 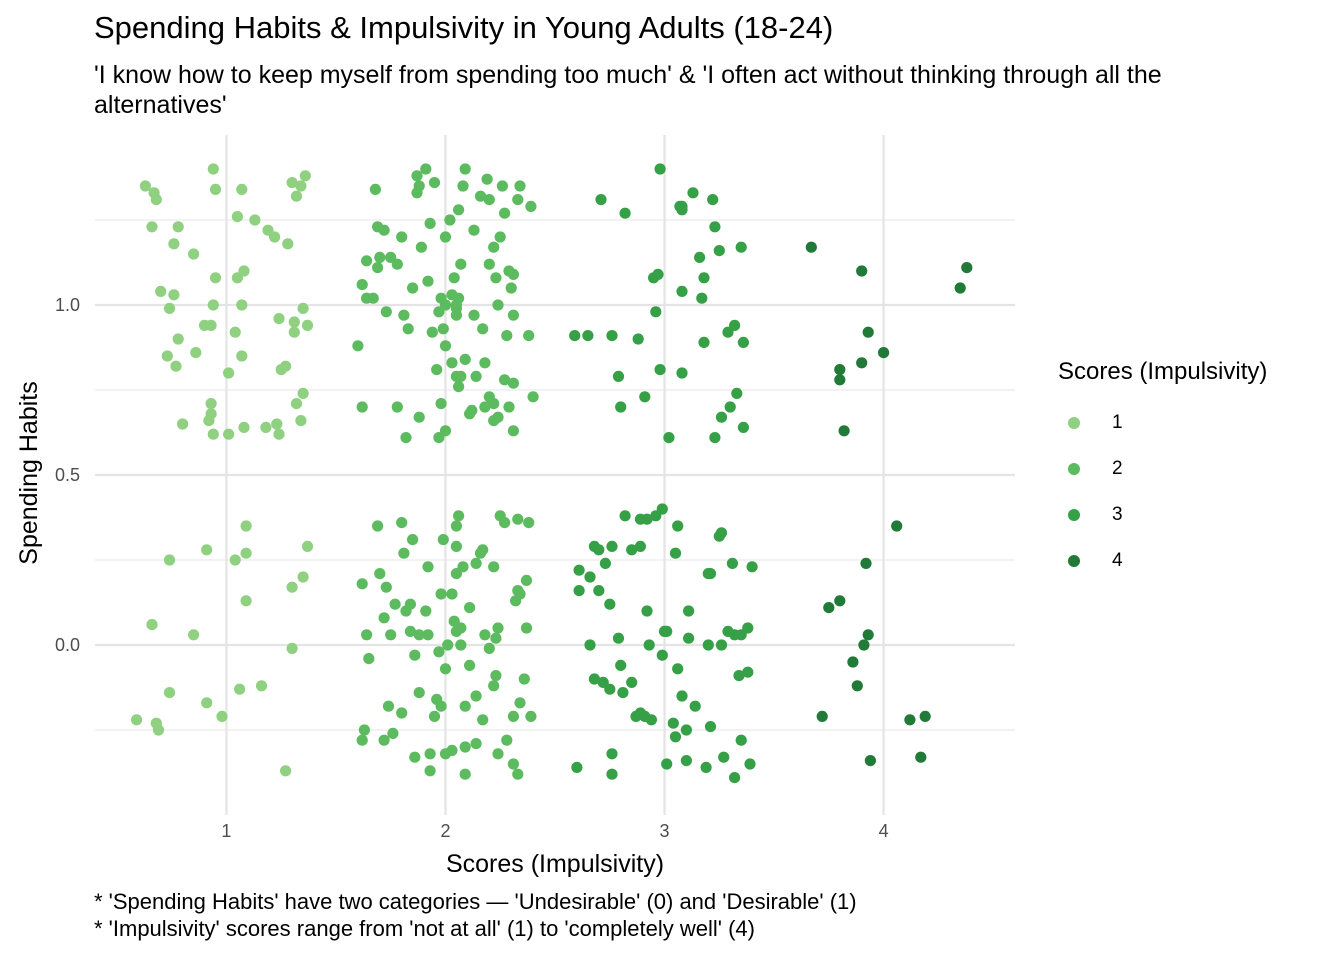 What do you see at coordinates (665, 831) in the screenshot?
I see `x-tick-label: 3` at bounding box center [665, 831].